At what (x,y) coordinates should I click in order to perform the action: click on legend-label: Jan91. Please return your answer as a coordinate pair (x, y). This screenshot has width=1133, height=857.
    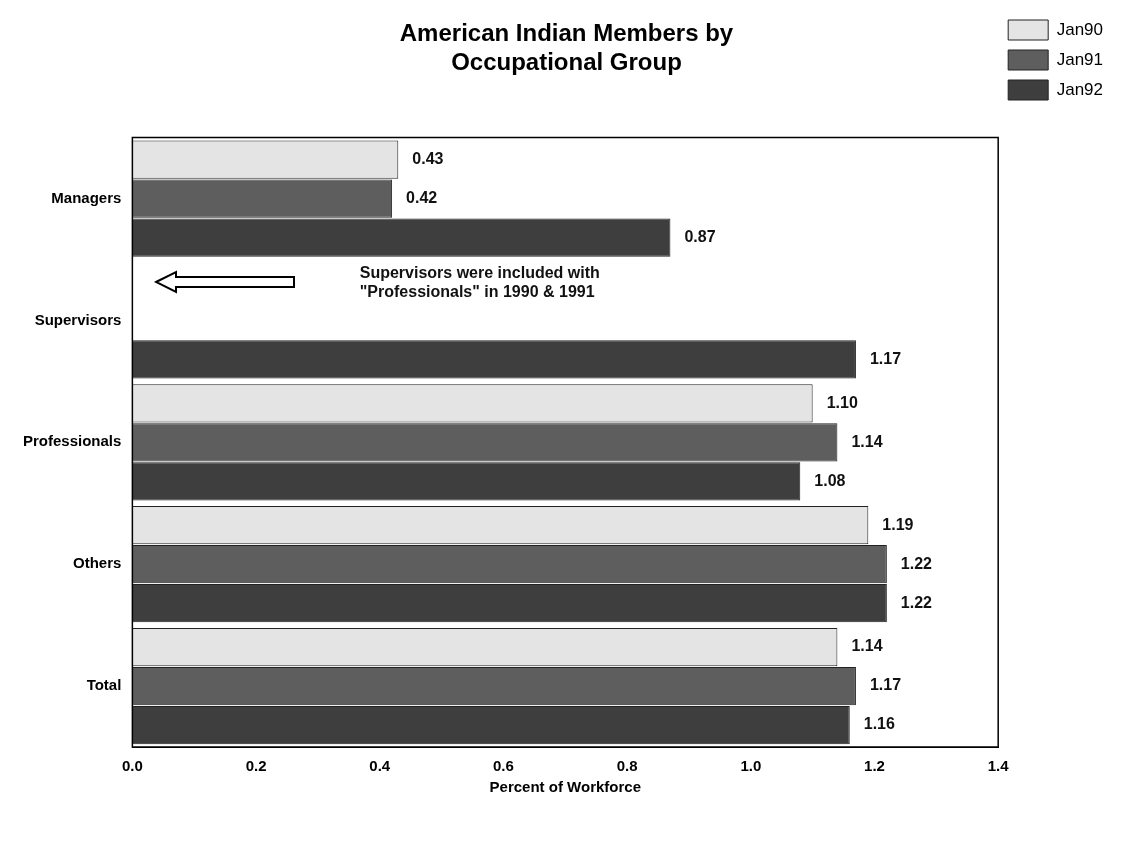
    Looking at the image, I should click on (1080, 59).